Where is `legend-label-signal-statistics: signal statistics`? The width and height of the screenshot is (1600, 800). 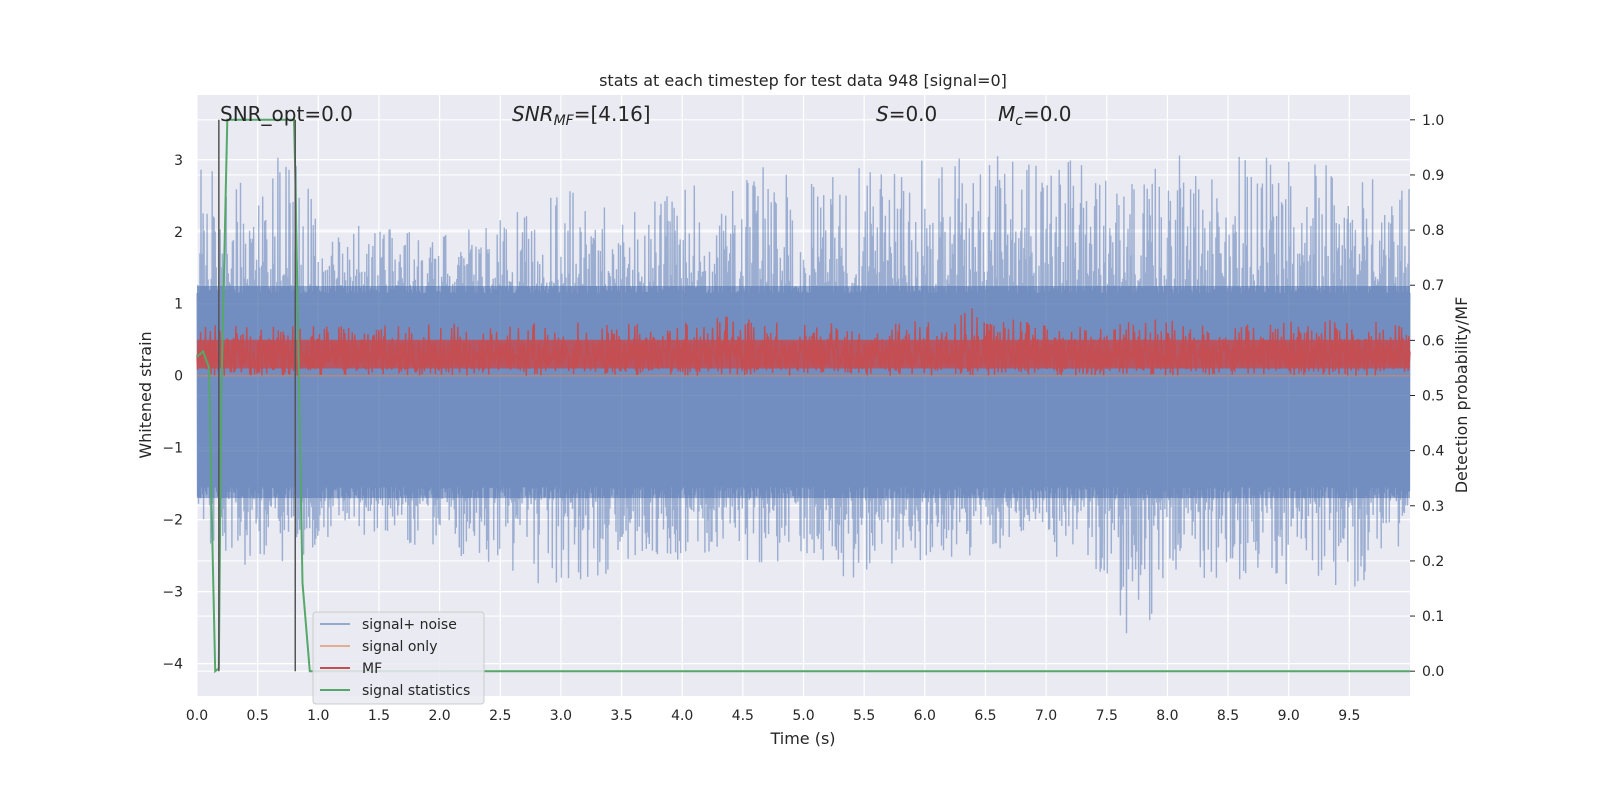 legend-label-signal-statistics: signal statistics is located at coordinates (416, 691).